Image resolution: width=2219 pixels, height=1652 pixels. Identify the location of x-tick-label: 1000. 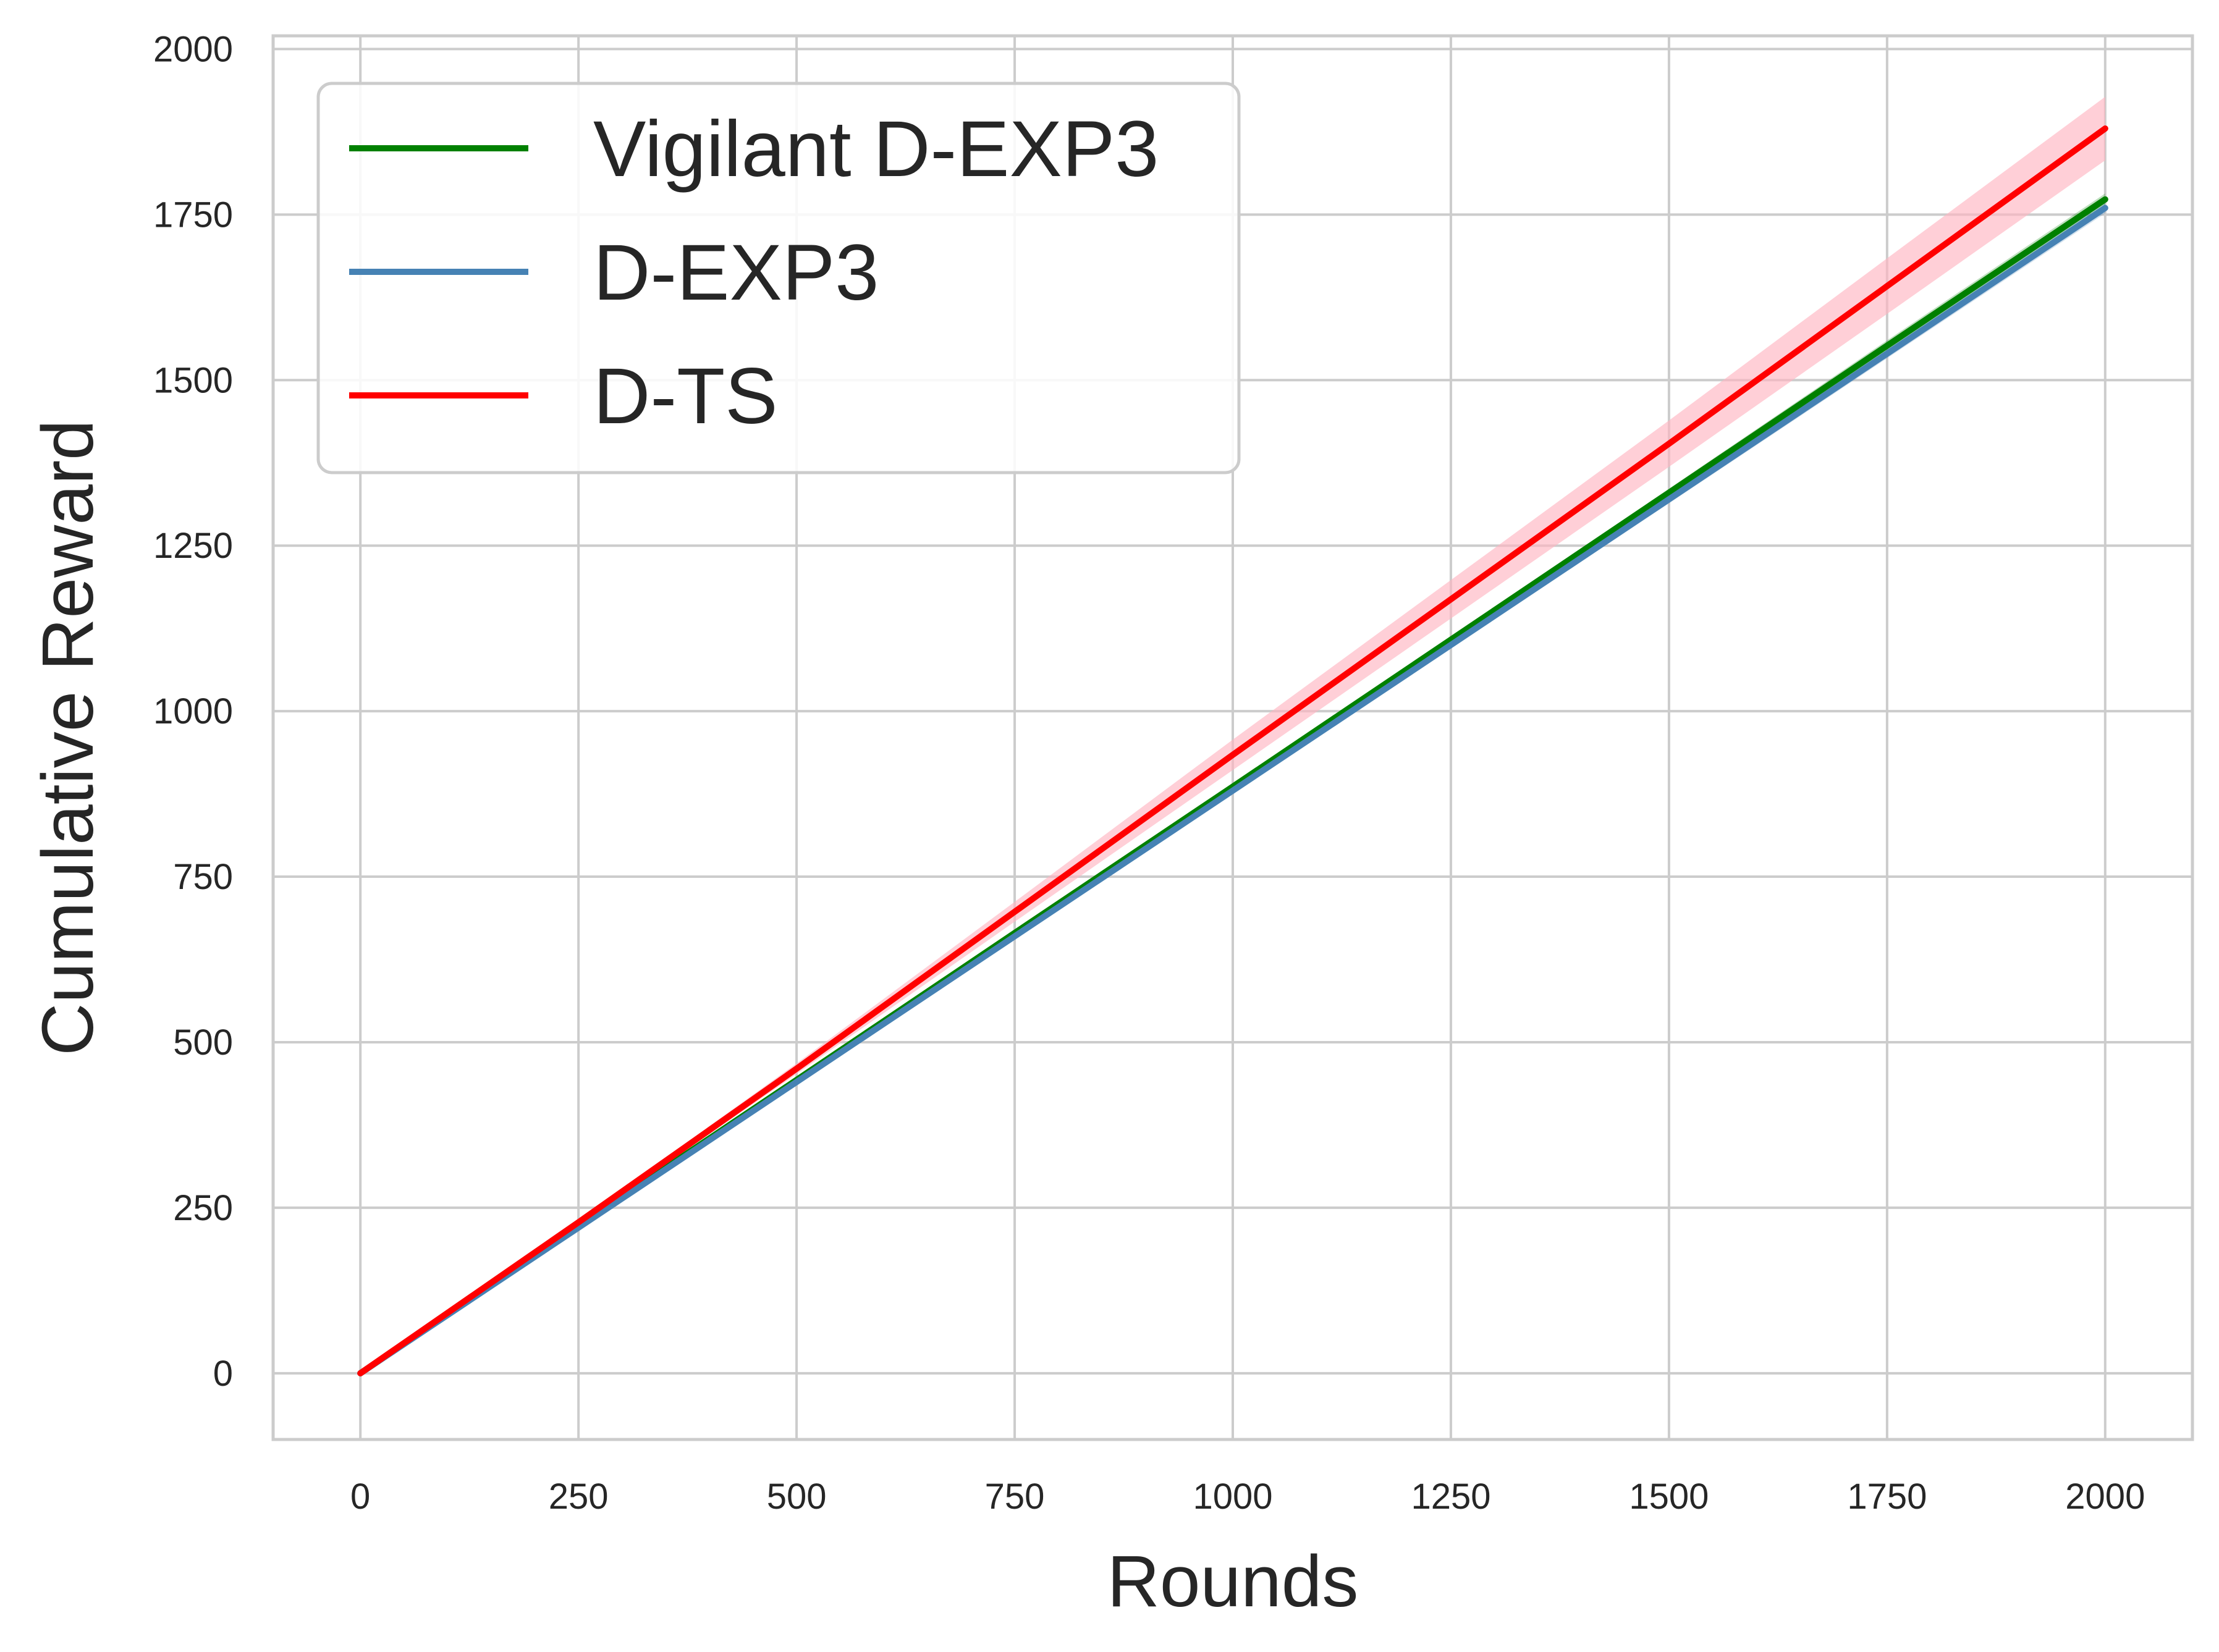
(1232, 1497).